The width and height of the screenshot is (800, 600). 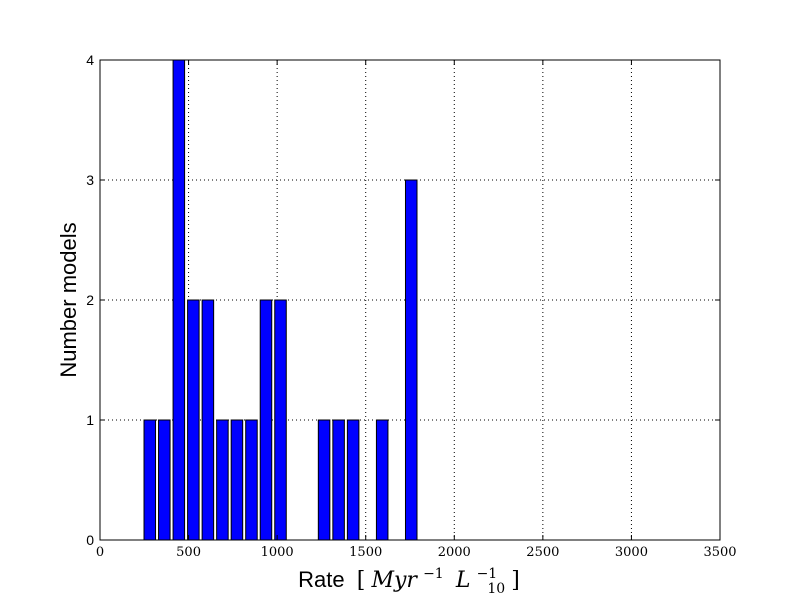 What do you see at coordinates (90, 420) in the screenshot?
I see `y-tick-label: 1` at bounding box center [90, 420].